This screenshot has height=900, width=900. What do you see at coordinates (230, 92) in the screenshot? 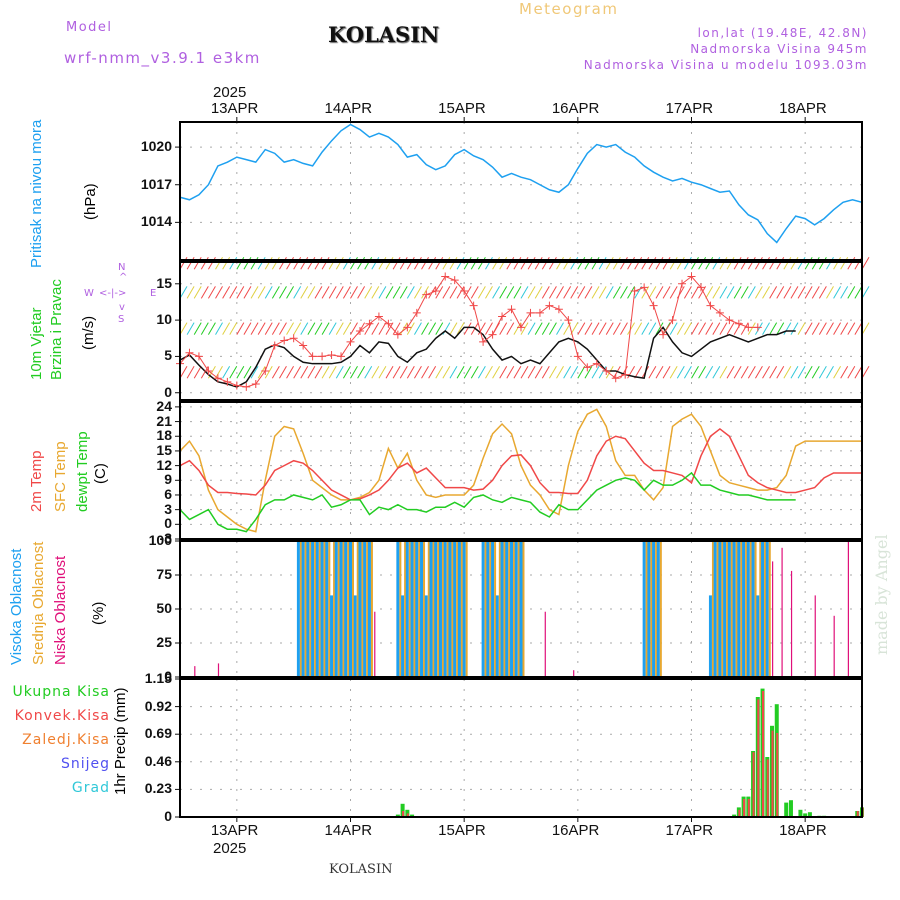
I see `top-year-label: 2025` at bounding box center [230, 92].